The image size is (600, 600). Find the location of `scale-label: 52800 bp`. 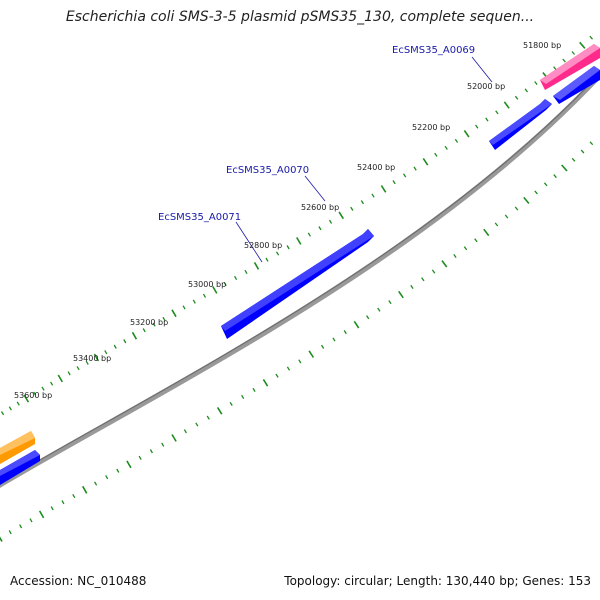

scale-label: 52800 bp is located at coordinates (263, 245).